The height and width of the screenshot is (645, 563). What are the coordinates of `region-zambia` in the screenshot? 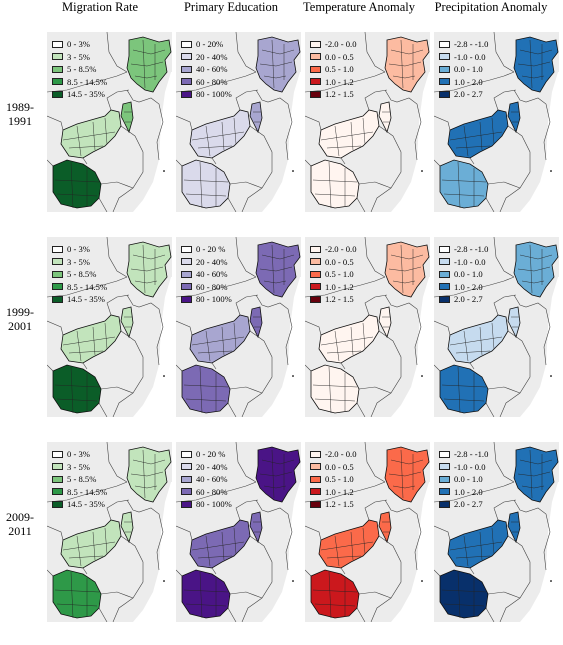 It's located at (349, 134).